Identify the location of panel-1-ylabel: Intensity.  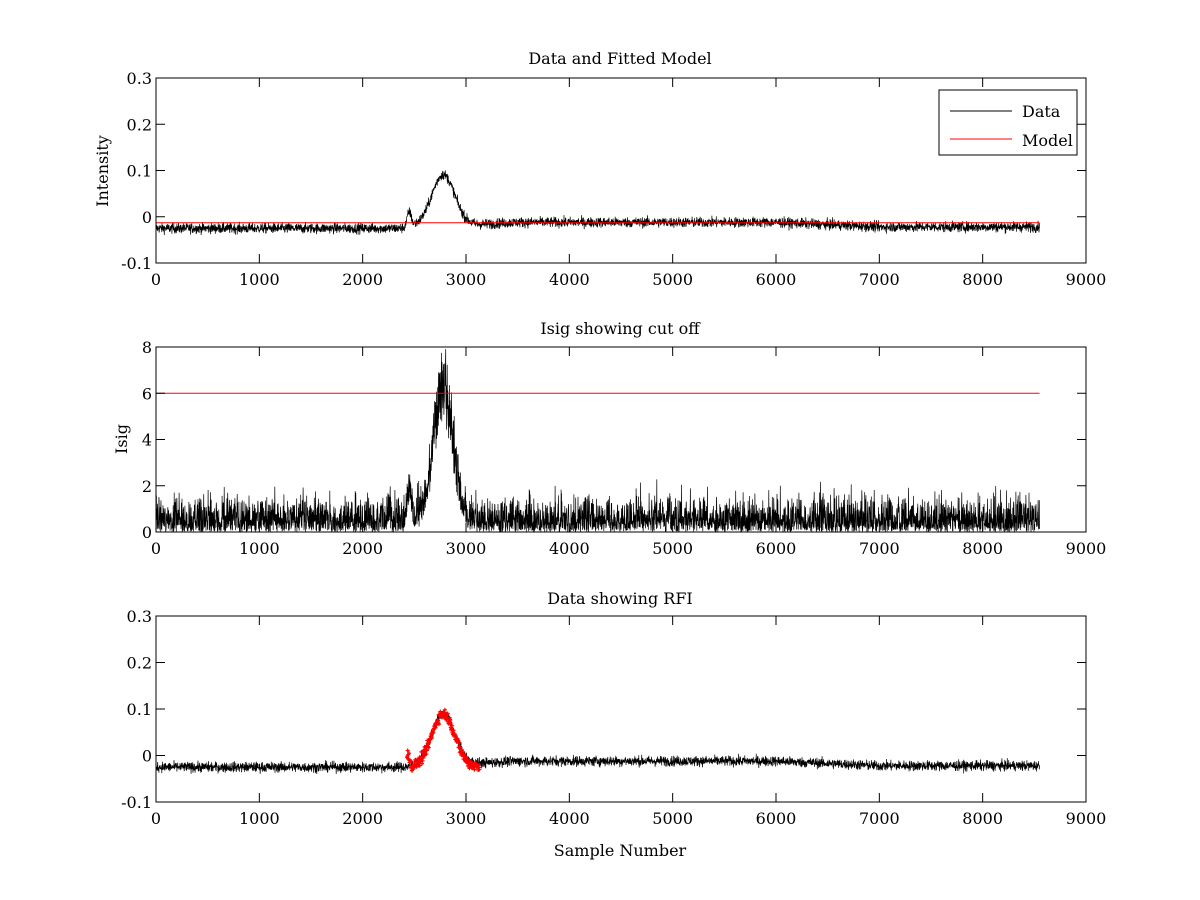
(102, 171).